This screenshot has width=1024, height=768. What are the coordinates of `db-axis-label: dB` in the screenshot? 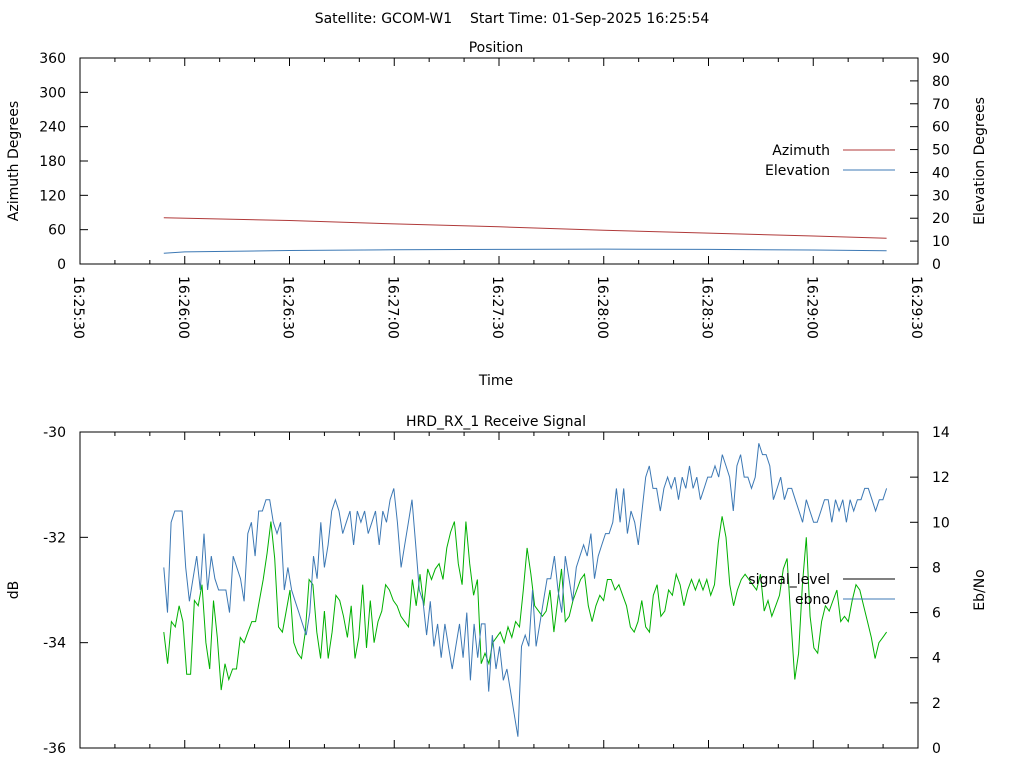 It's located at (14, 590).